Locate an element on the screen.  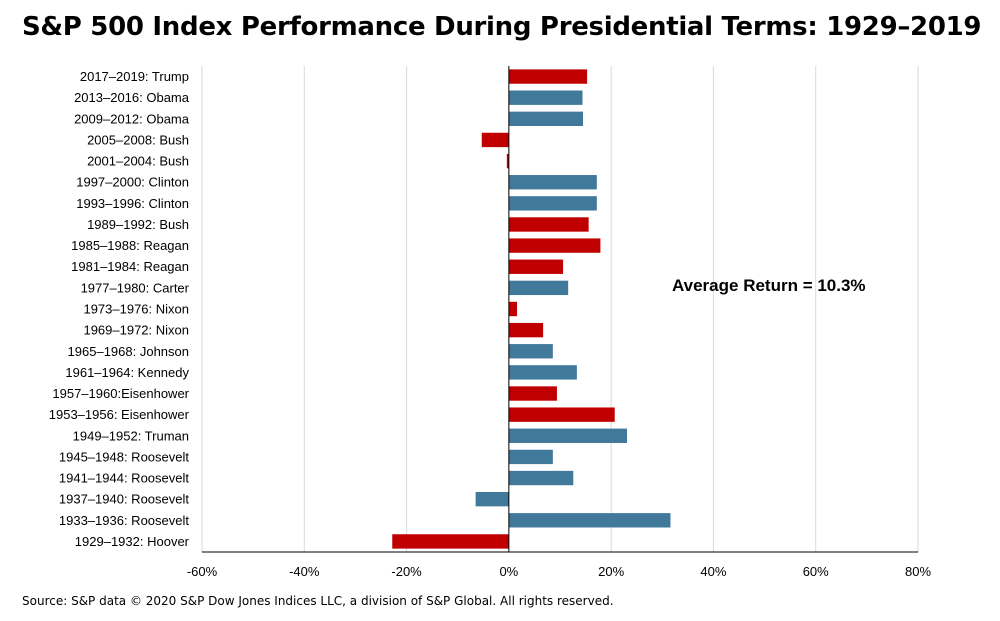
category-label: 1997–2000: Clinton is located at coordinates (132, 182).